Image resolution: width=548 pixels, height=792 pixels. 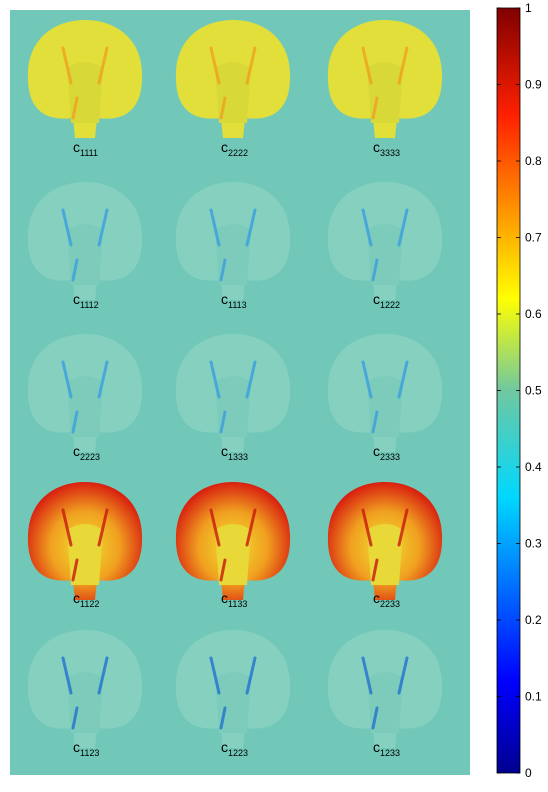 I want to click on panel-label: c1333, so click(x=234, y=452).